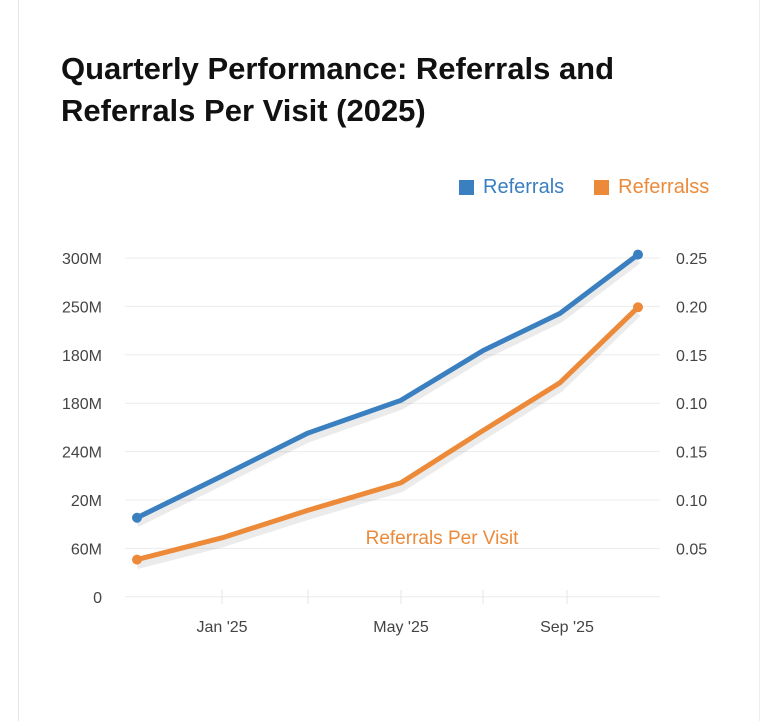  What do you see at coordinates (691, 549) in the screenshot?
I see `right-tick-label: 0.05` at bounding box center [691, 549].